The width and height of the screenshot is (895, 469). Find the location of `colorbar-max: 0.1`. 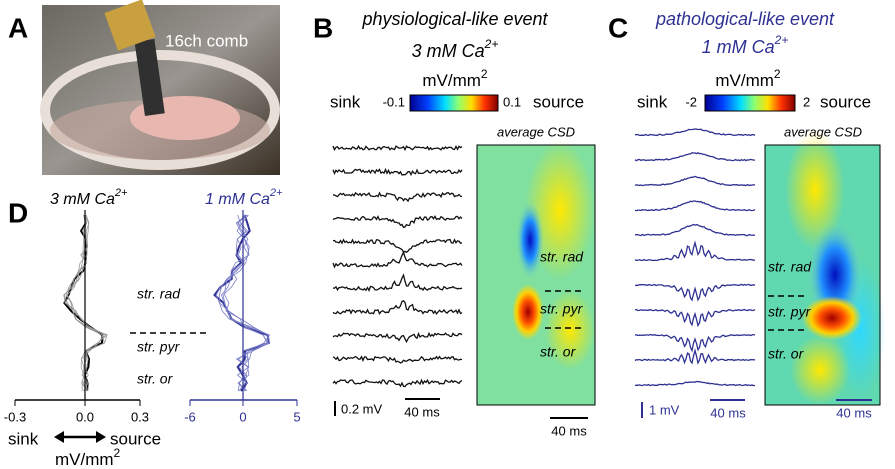

colorbar-max: 0.1 is located at coordinates (512, 101).